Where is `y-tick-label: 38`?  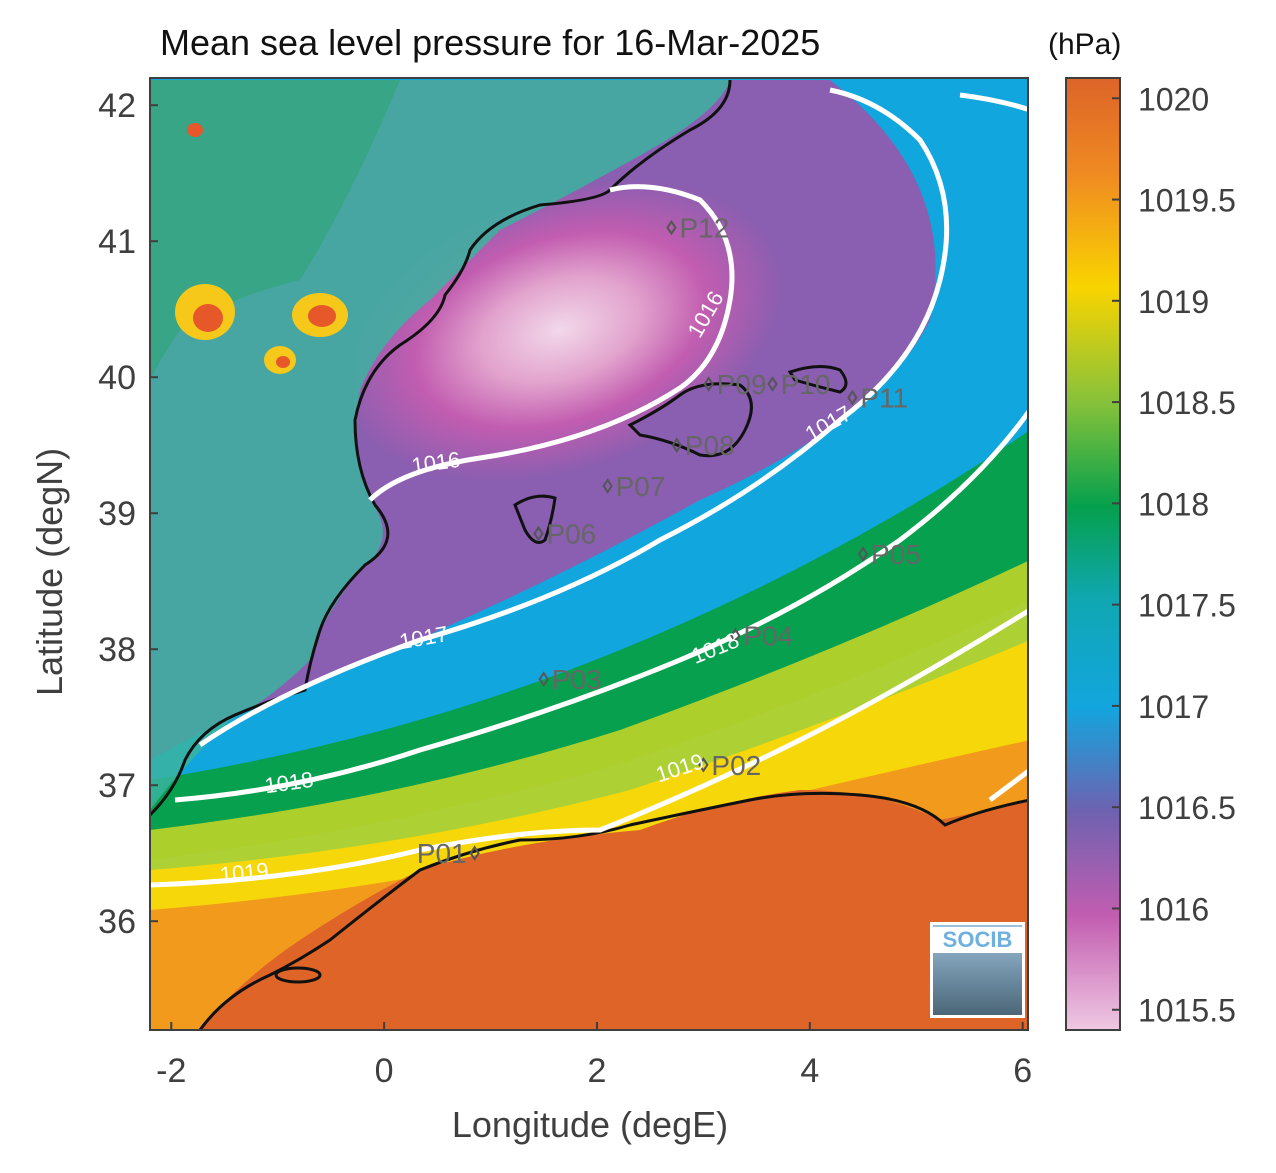 y-tick-label: 38 is located at coordinates (117, 650).